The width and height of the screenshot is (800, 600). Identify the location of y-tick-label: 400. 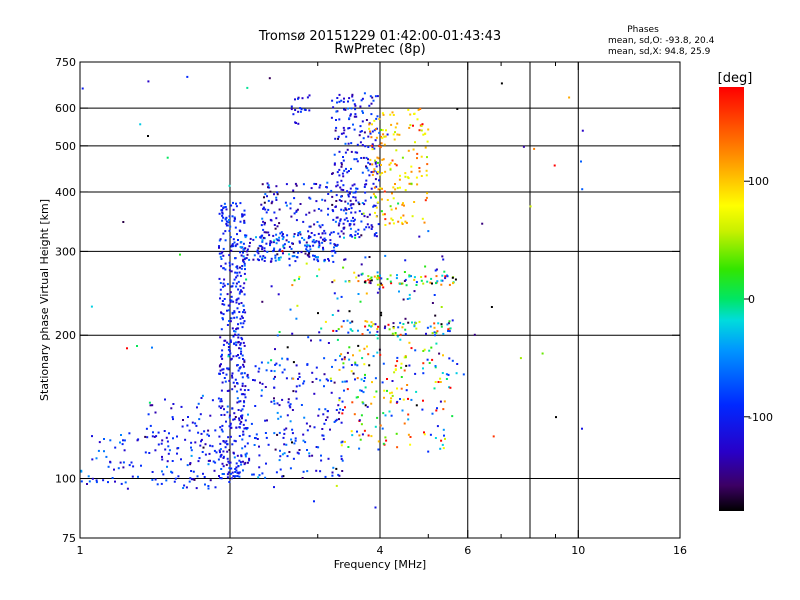
(65, 192).